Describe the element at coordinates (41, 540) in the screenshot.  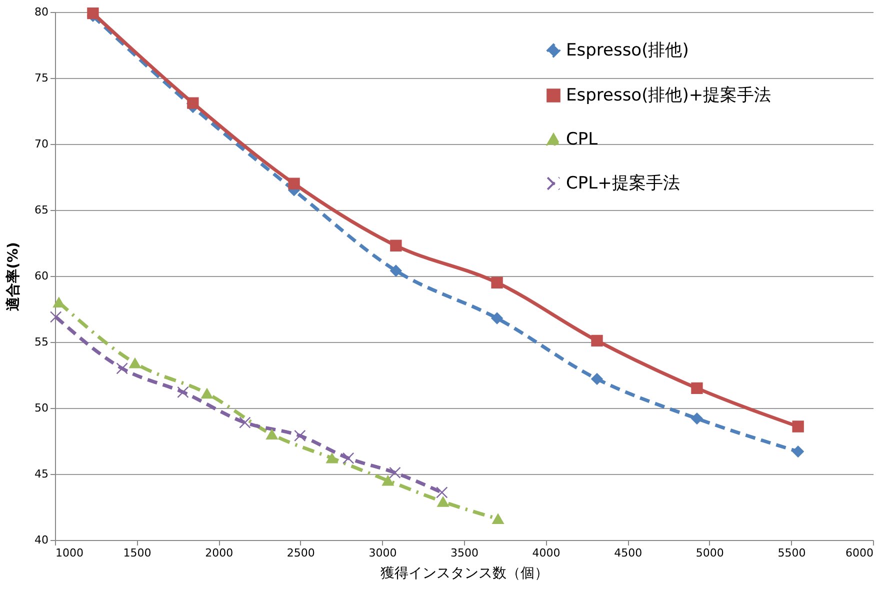
I see `y-tick-label: 40` at that location.